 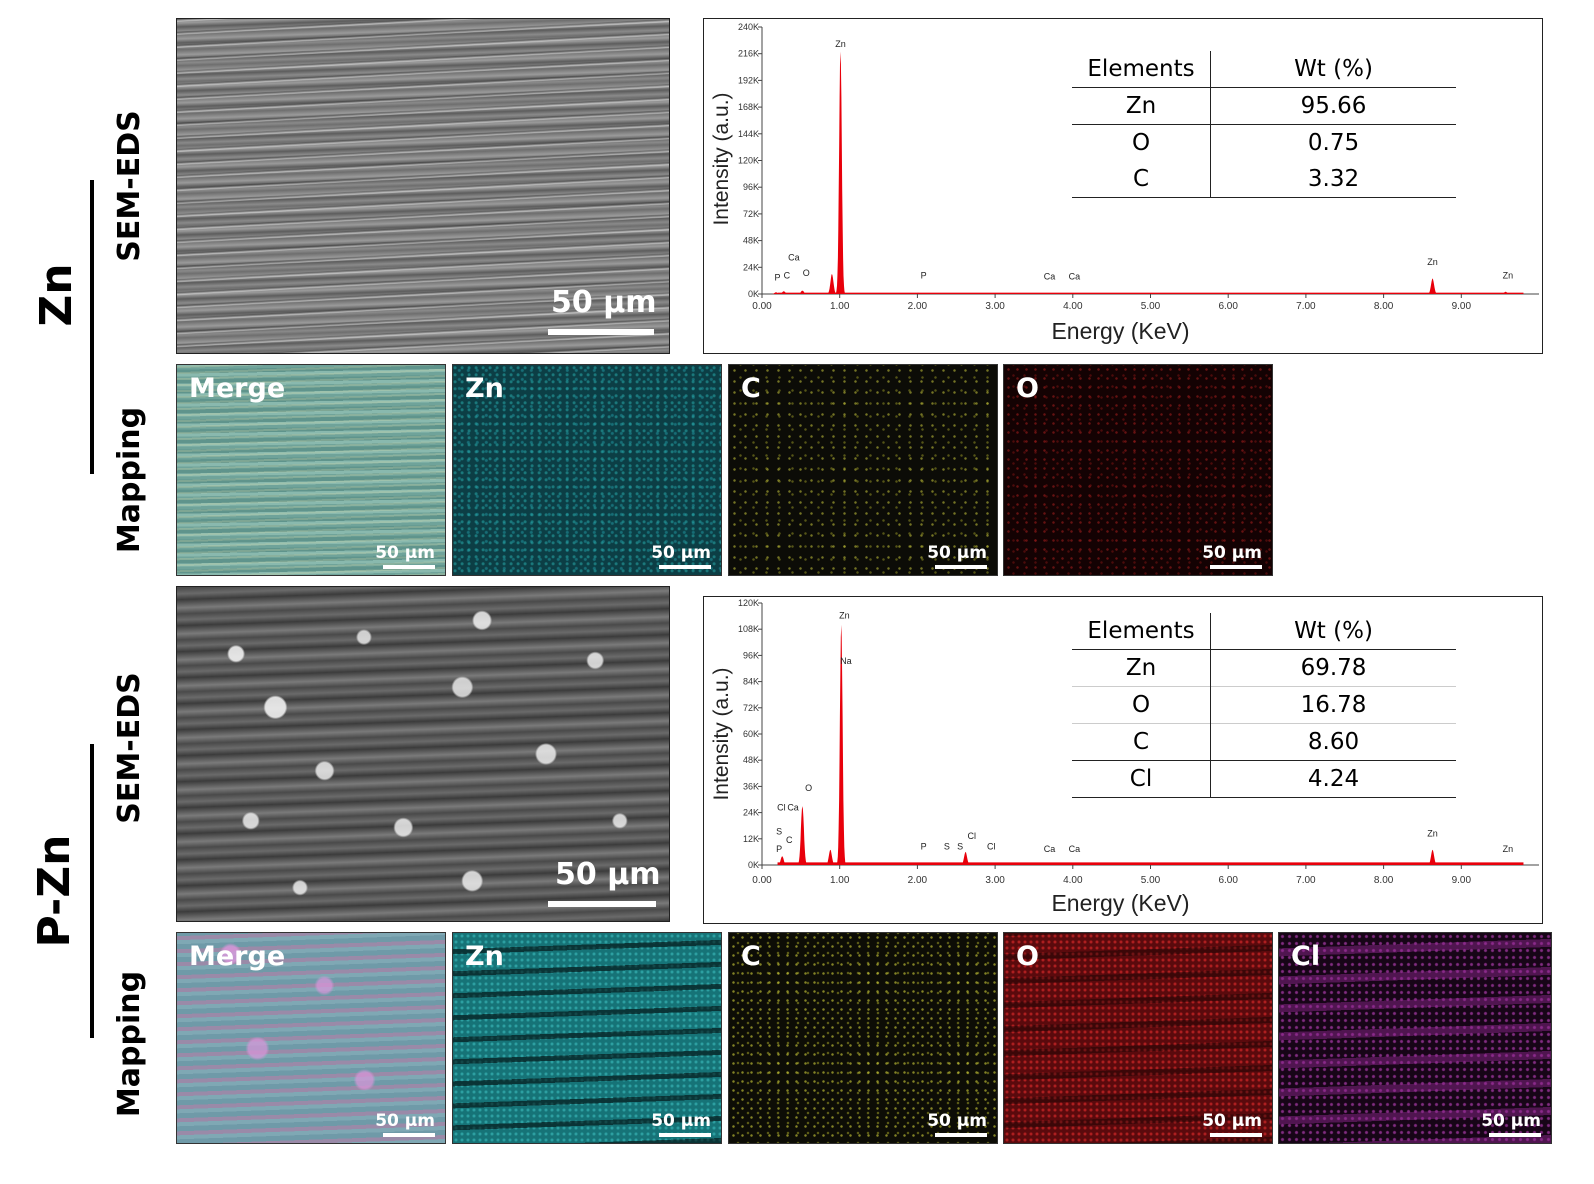 I want to click on map-o-zn: O 50 μm, so click(x=1138, y=470).